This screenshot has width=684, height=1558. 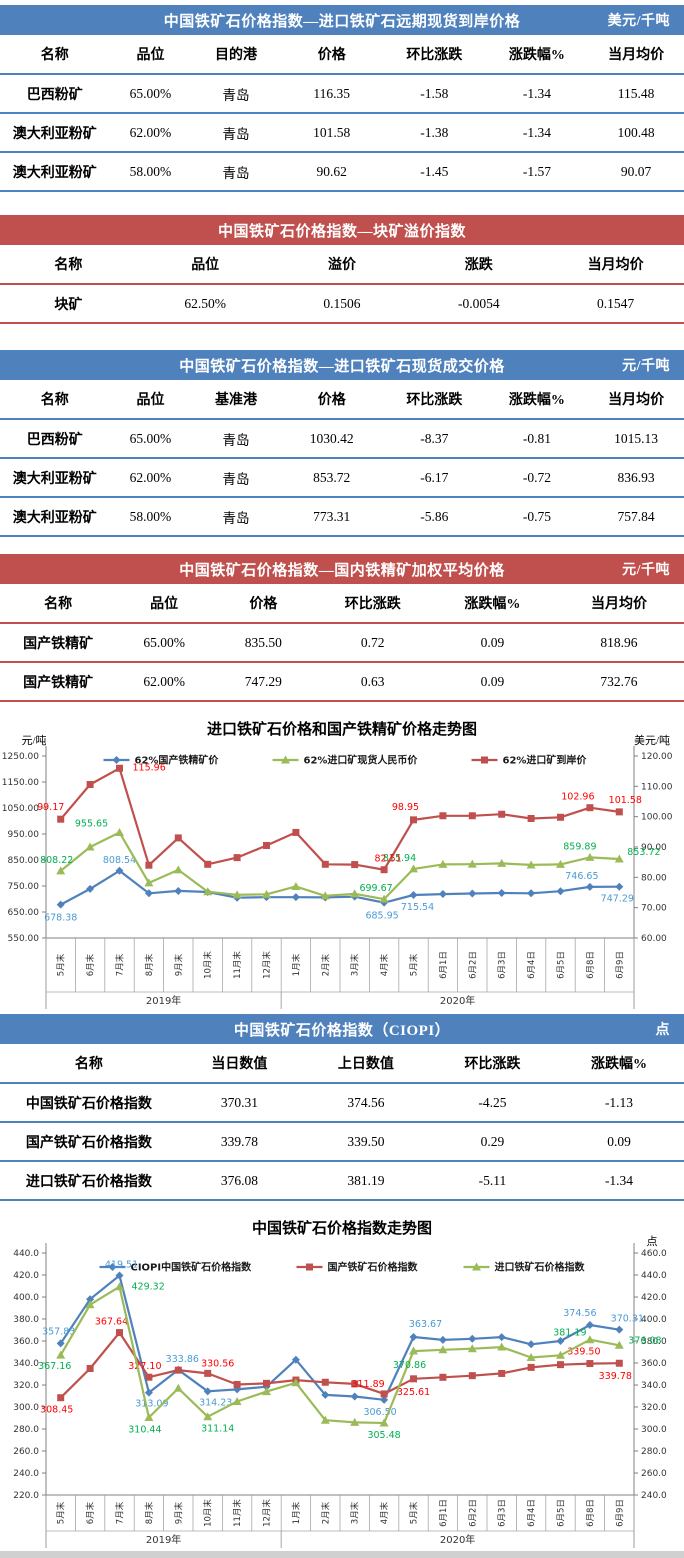 What do you see at coordinates (148, 1287) in the screenshot?
I see `data-label: 429.32` at bounding box center [148, 1287].